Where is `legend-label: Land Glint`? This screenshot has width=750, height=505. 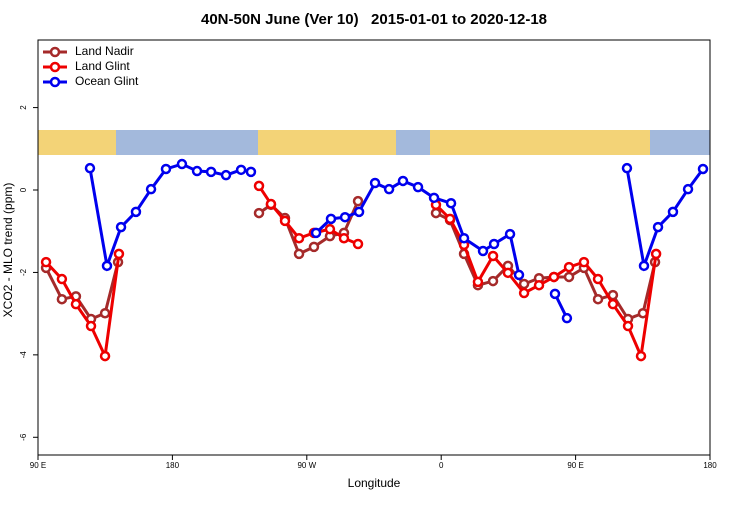
legend-label: Land Glint is located at coordinates (102, 66).